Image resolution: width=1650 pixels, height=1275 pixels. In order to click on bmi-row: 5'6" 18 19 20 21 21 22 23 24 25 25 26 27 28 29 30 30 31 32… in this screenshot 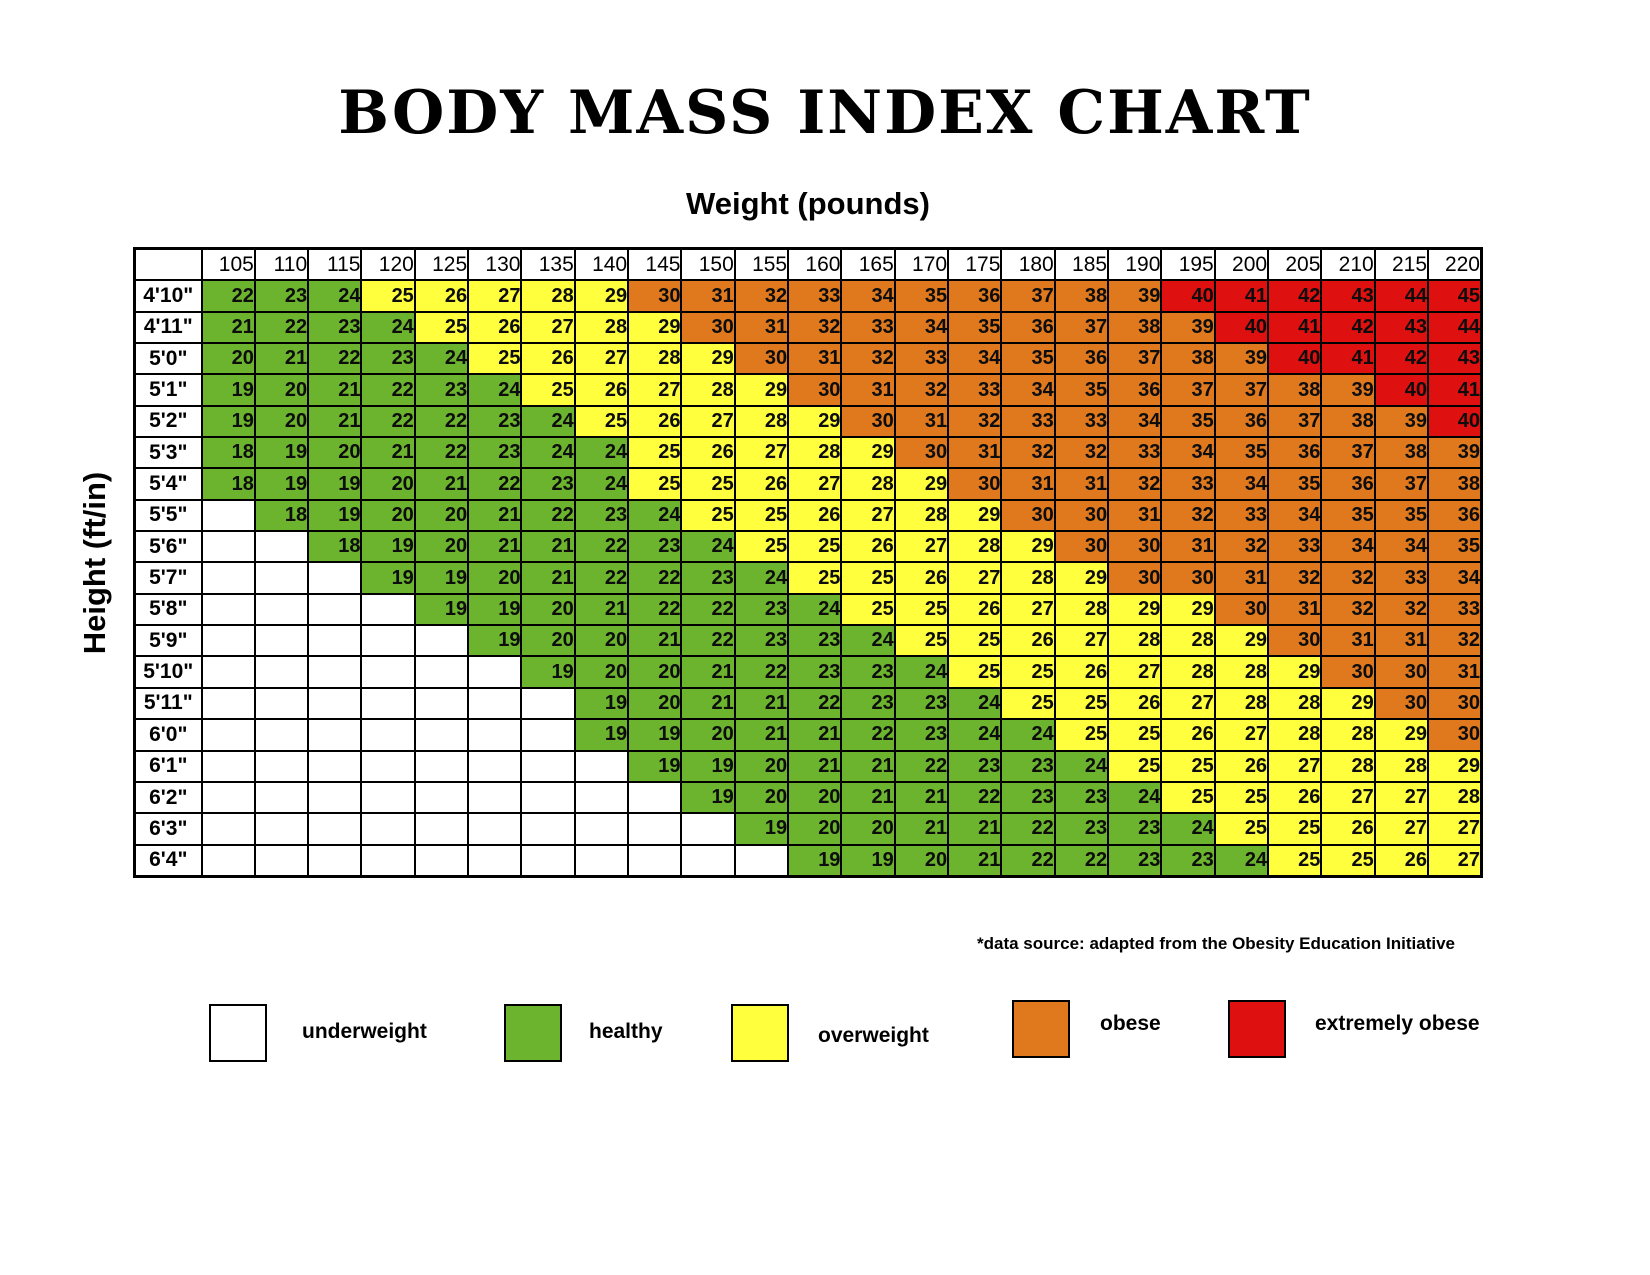, I will do `click(808, 547)`.